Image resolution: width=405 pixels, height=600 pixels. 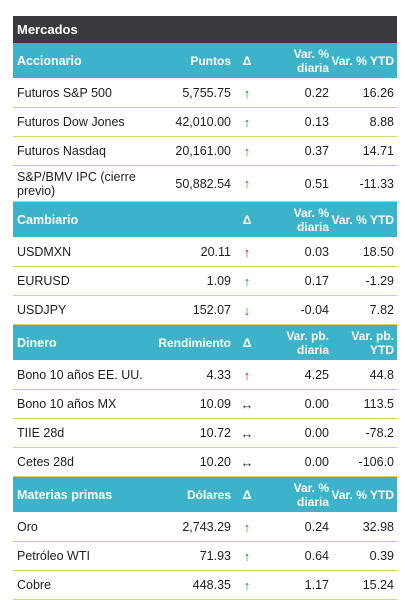 What do you see at coordinates (316, 375) in the screenshot?
I see `daily-change: 4.25` at bounding box center [316, 375].